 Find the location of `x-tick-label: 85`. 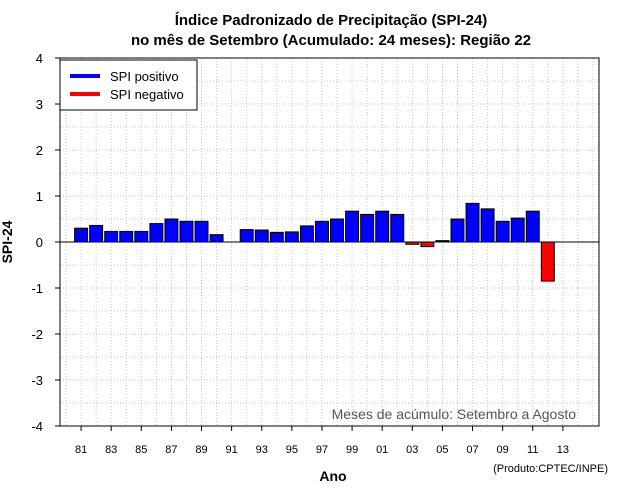

x-tick-label: 85 is located at coordinates (141, 450).